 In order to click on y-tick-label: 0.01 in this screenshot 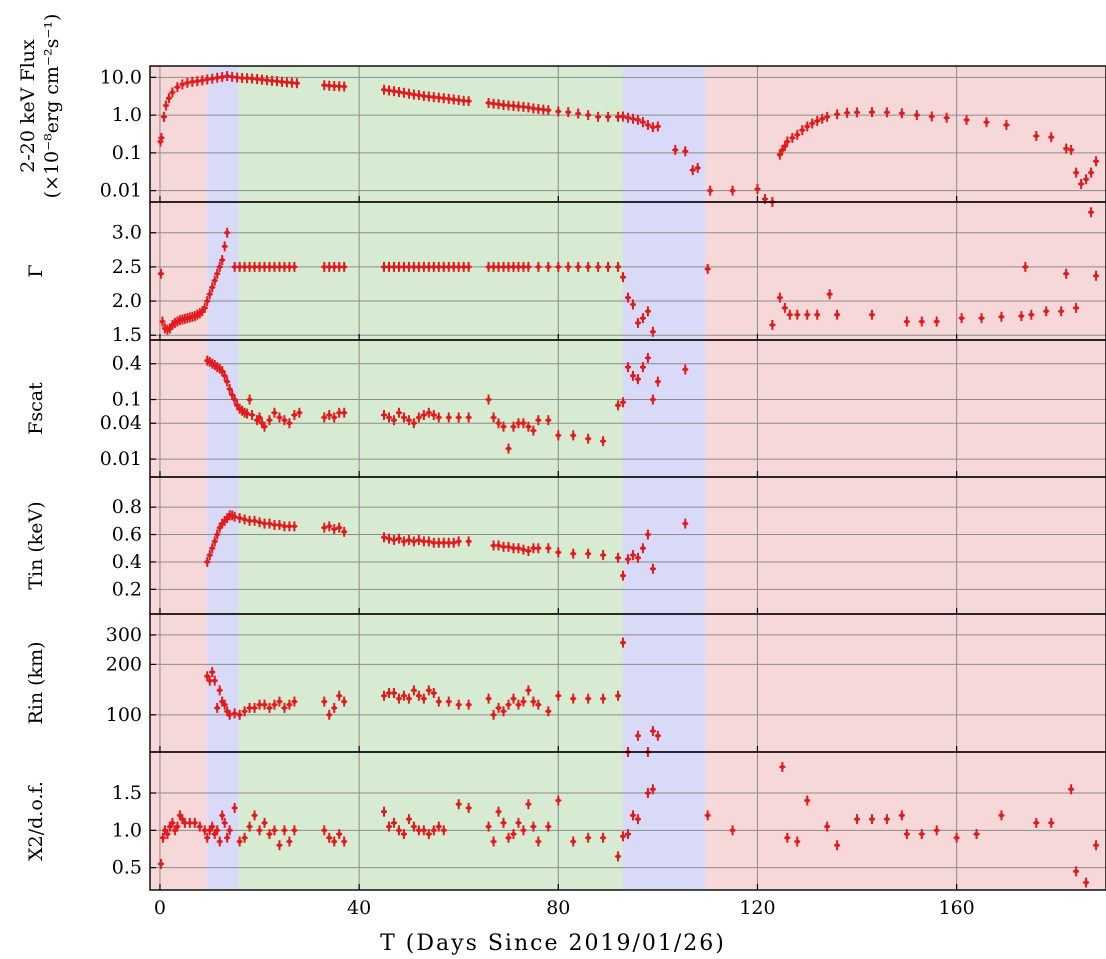, I will do `click(121, 459)`.